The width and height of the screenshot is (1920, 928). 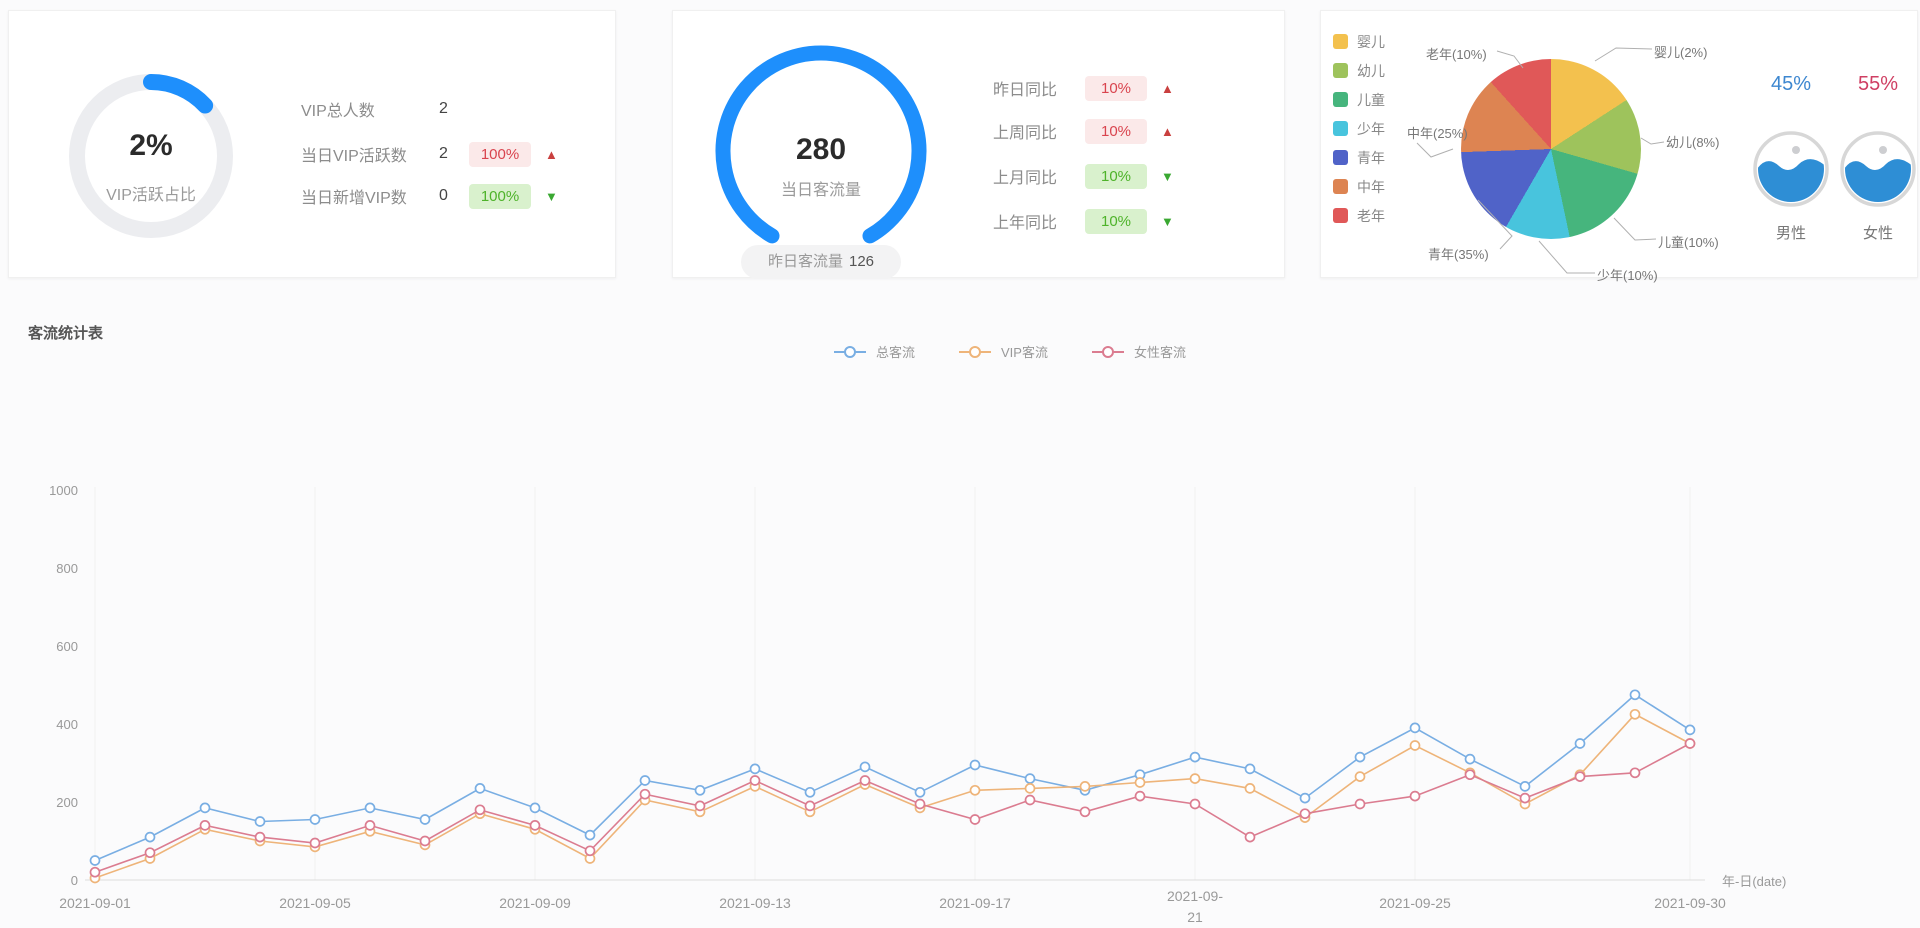 I want to click on male-avatar-icon, so click(x=1791, y=169).